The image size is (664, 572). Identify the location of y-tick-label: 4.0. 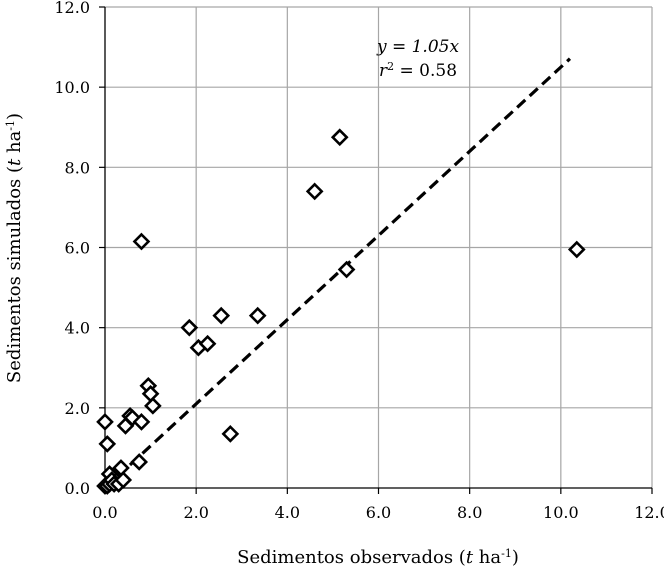
(77, 328).